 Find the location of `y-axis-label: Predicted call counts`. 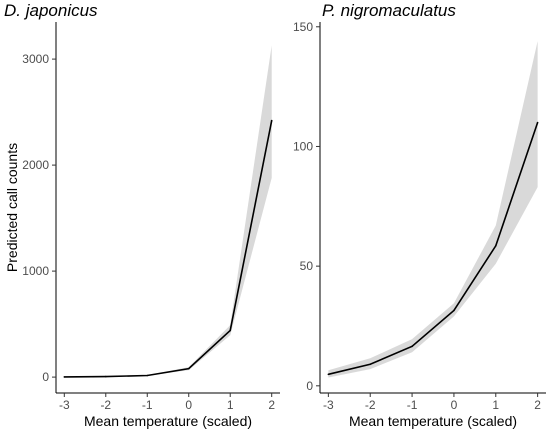

y-axis-label: Predicted call counts is located at coordinates (12, 207).